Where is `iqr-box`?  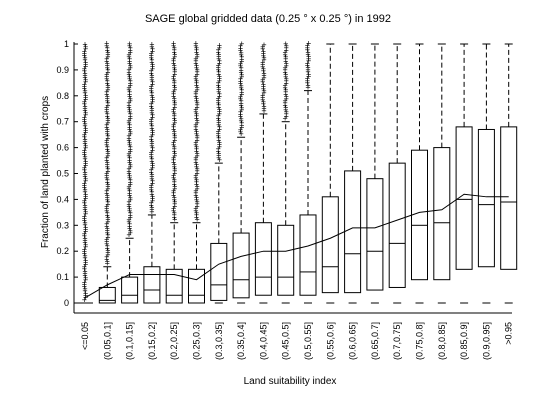
iqr-box is located at coordinates (509, 198).